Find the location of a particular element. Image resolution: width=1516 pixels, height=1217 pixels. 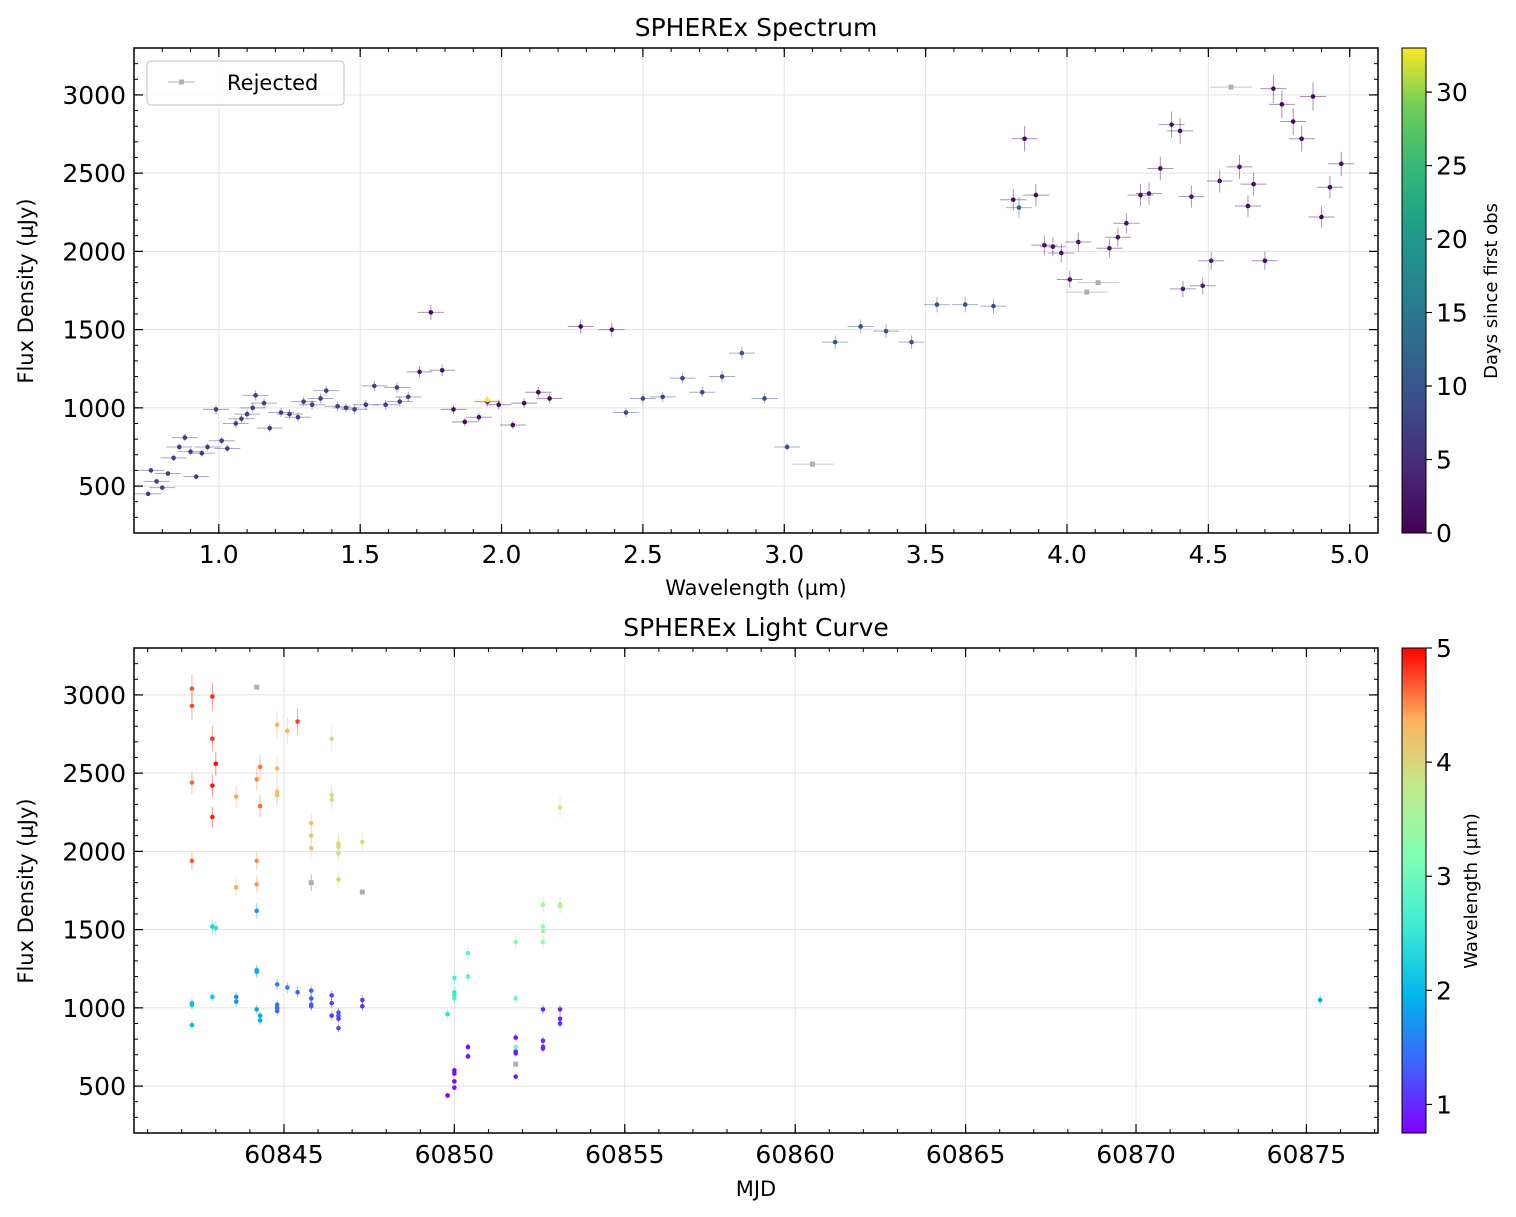

spectrum-rejected-point is located at coordinates (1231, 87).